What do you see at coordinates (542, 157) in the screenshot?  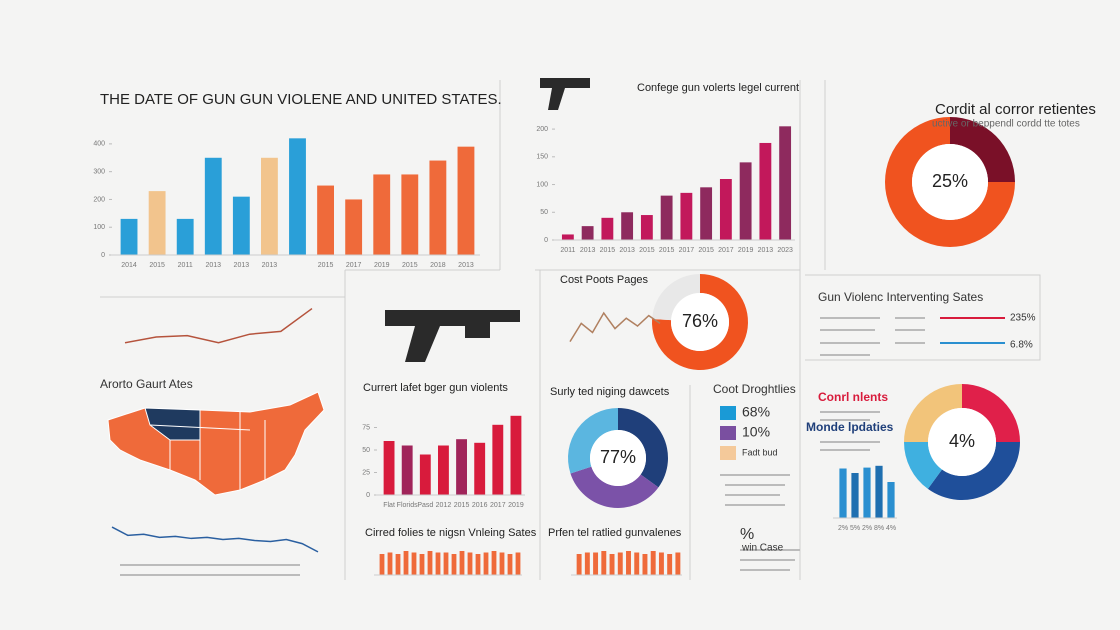 I see `y-tick-label: 150` at bounding box center [542, 157].